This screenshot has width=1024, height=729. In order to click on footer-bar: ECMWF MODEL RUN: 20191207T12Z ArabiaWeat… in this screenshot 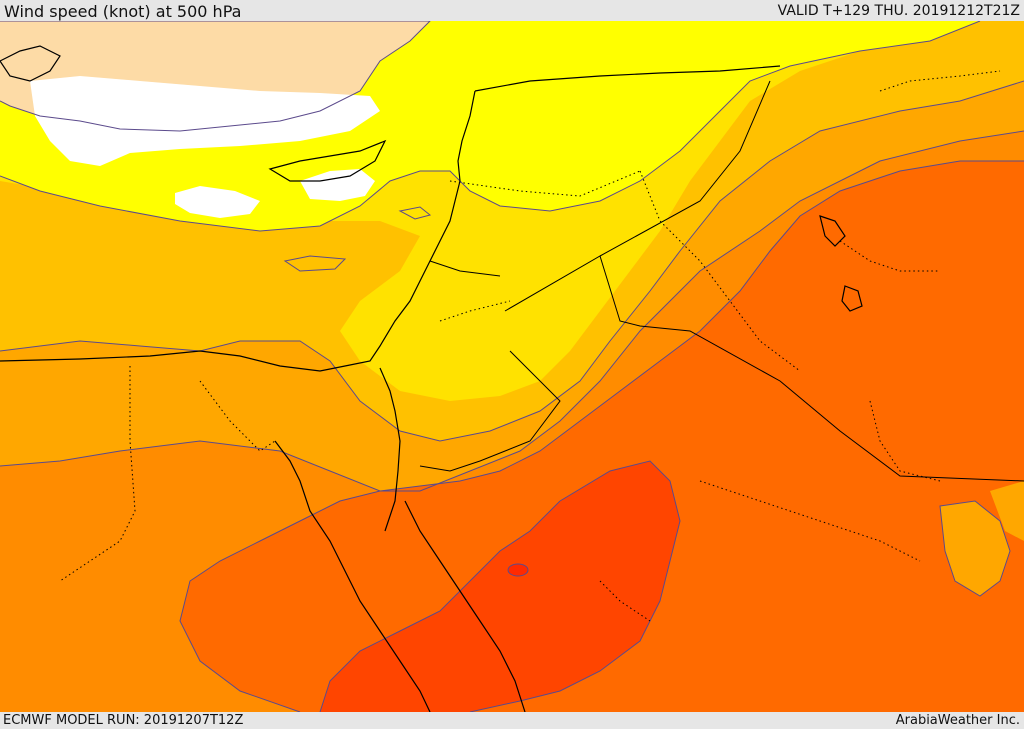, I will do `click(512, 720)`.